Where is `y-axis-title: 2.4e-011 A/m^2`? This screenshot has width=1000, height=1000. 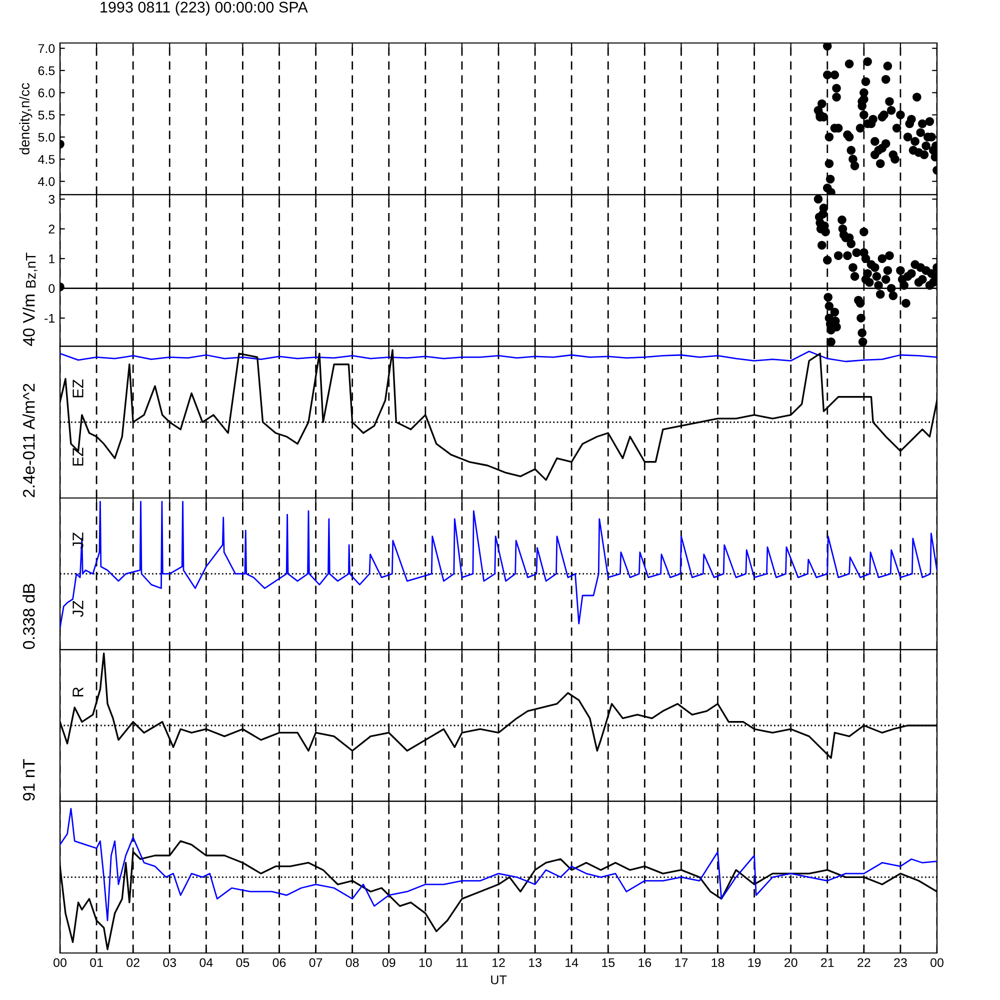 y-axis-title: 2.4e-011 A/m^2 is located at coordinates (28, 441).